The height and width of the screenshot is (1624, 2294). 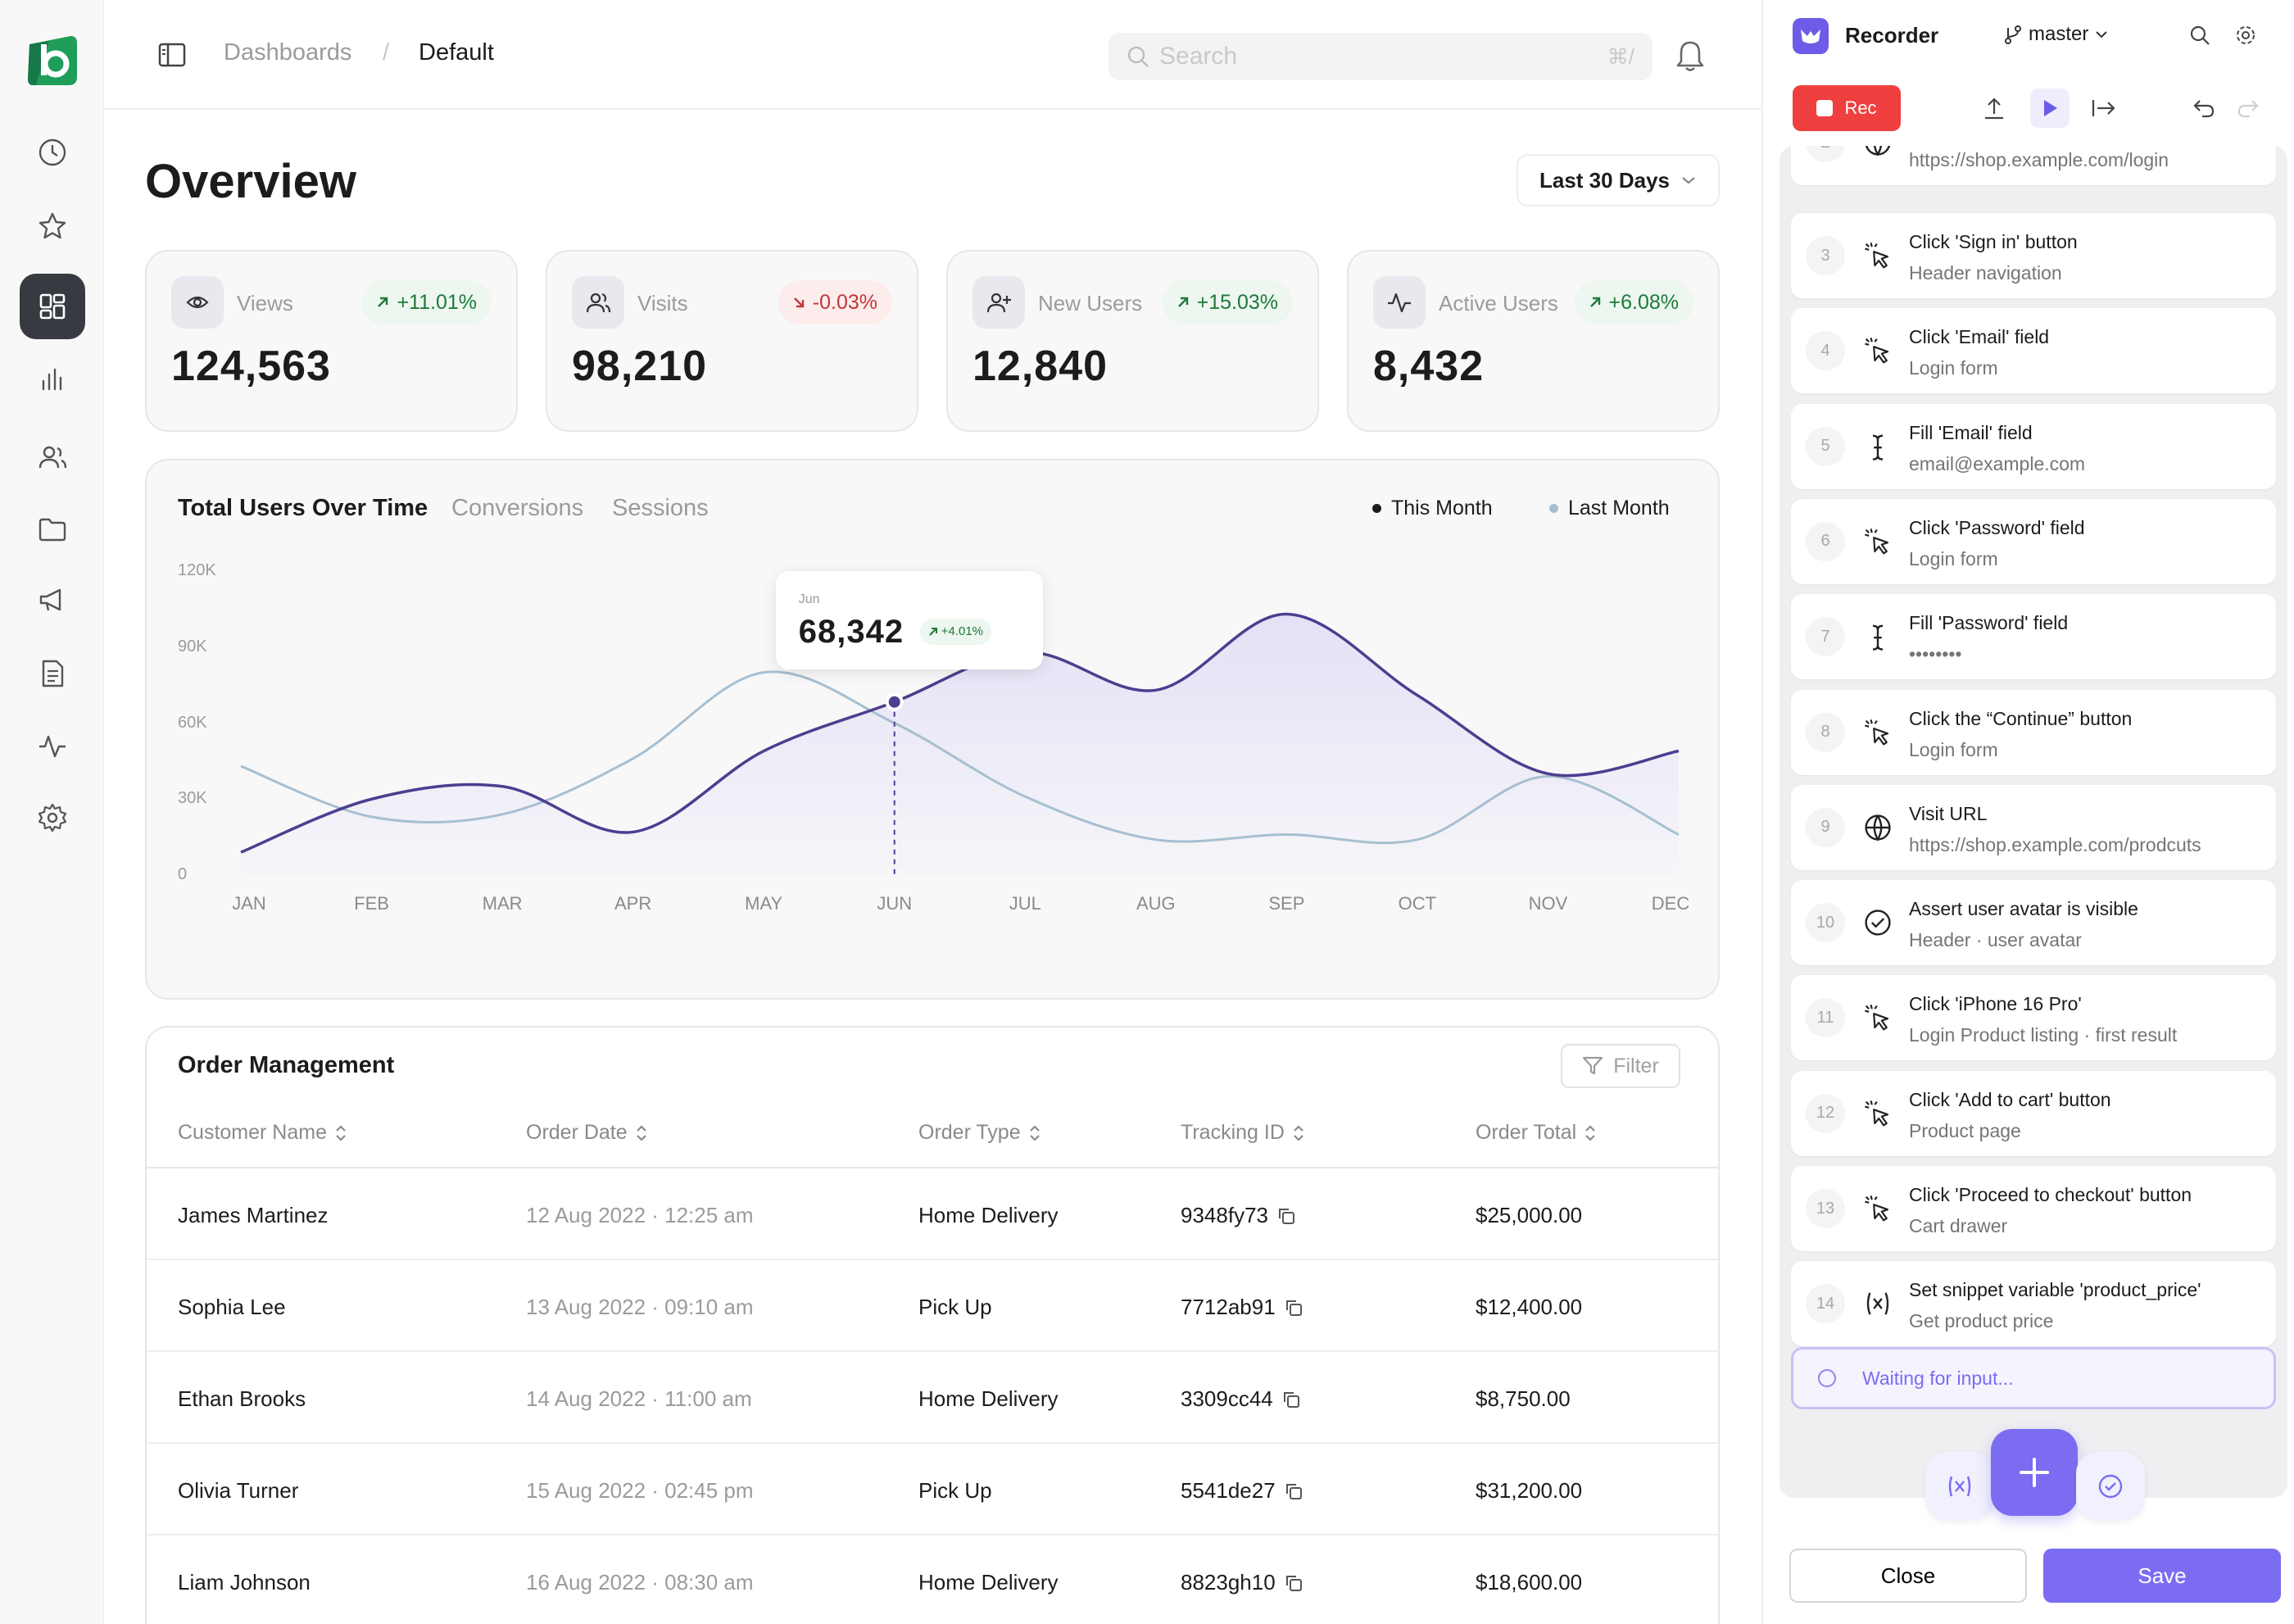 What do you see at coordinates (52, 457) in the screenshot?
I see `nav-users-button` at bounding box center [52, 457].